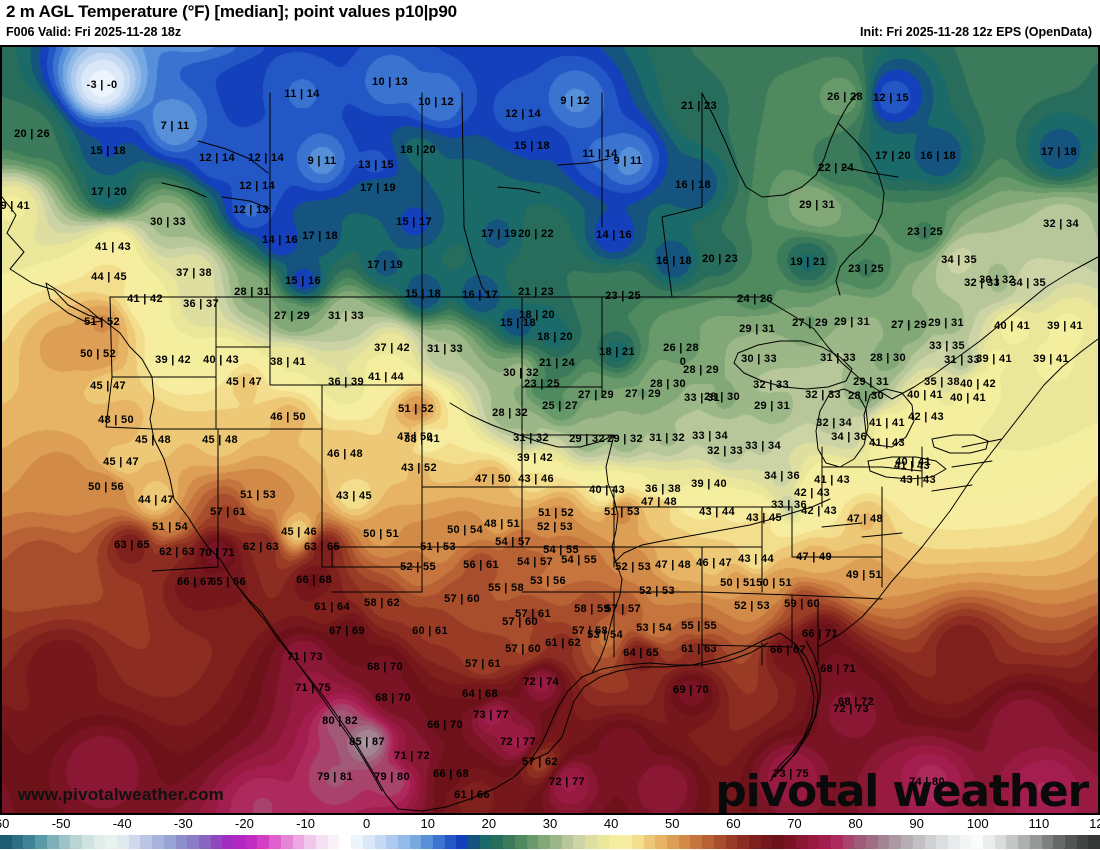 The image size is (1100, 850). I want to click on colorbar-tick-label: -40, so click(122, 823).